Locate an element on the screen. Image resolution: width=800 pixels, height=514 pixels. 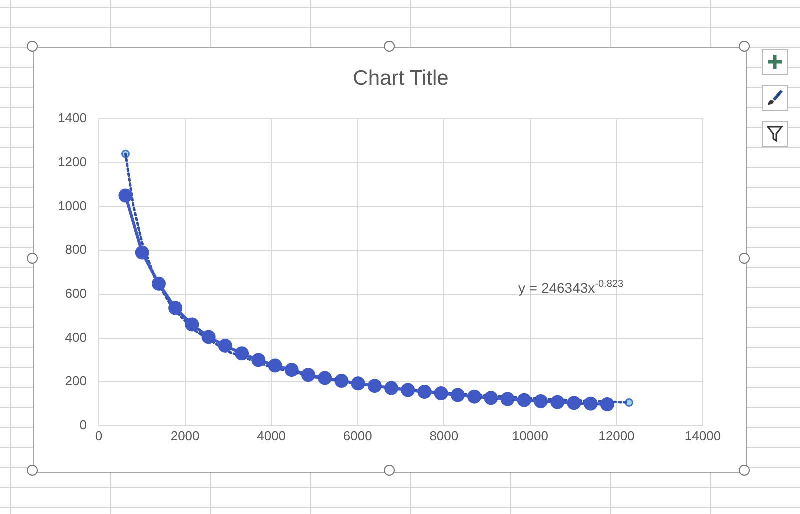
y-tick-label: 1000 is located at coordinates (72, 206).